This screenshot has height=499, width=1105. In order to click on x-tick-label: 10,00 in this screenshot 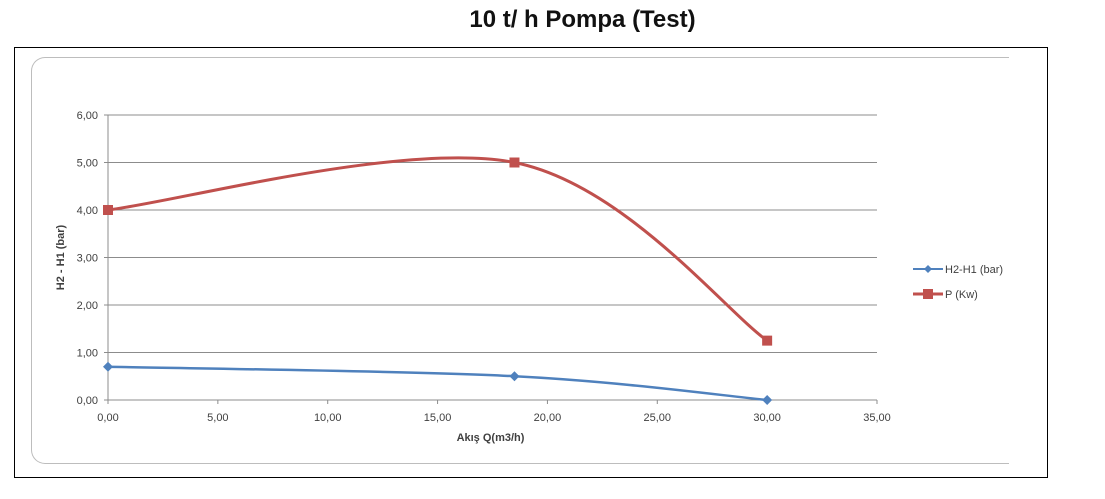, I will do `click(328, 418)`.